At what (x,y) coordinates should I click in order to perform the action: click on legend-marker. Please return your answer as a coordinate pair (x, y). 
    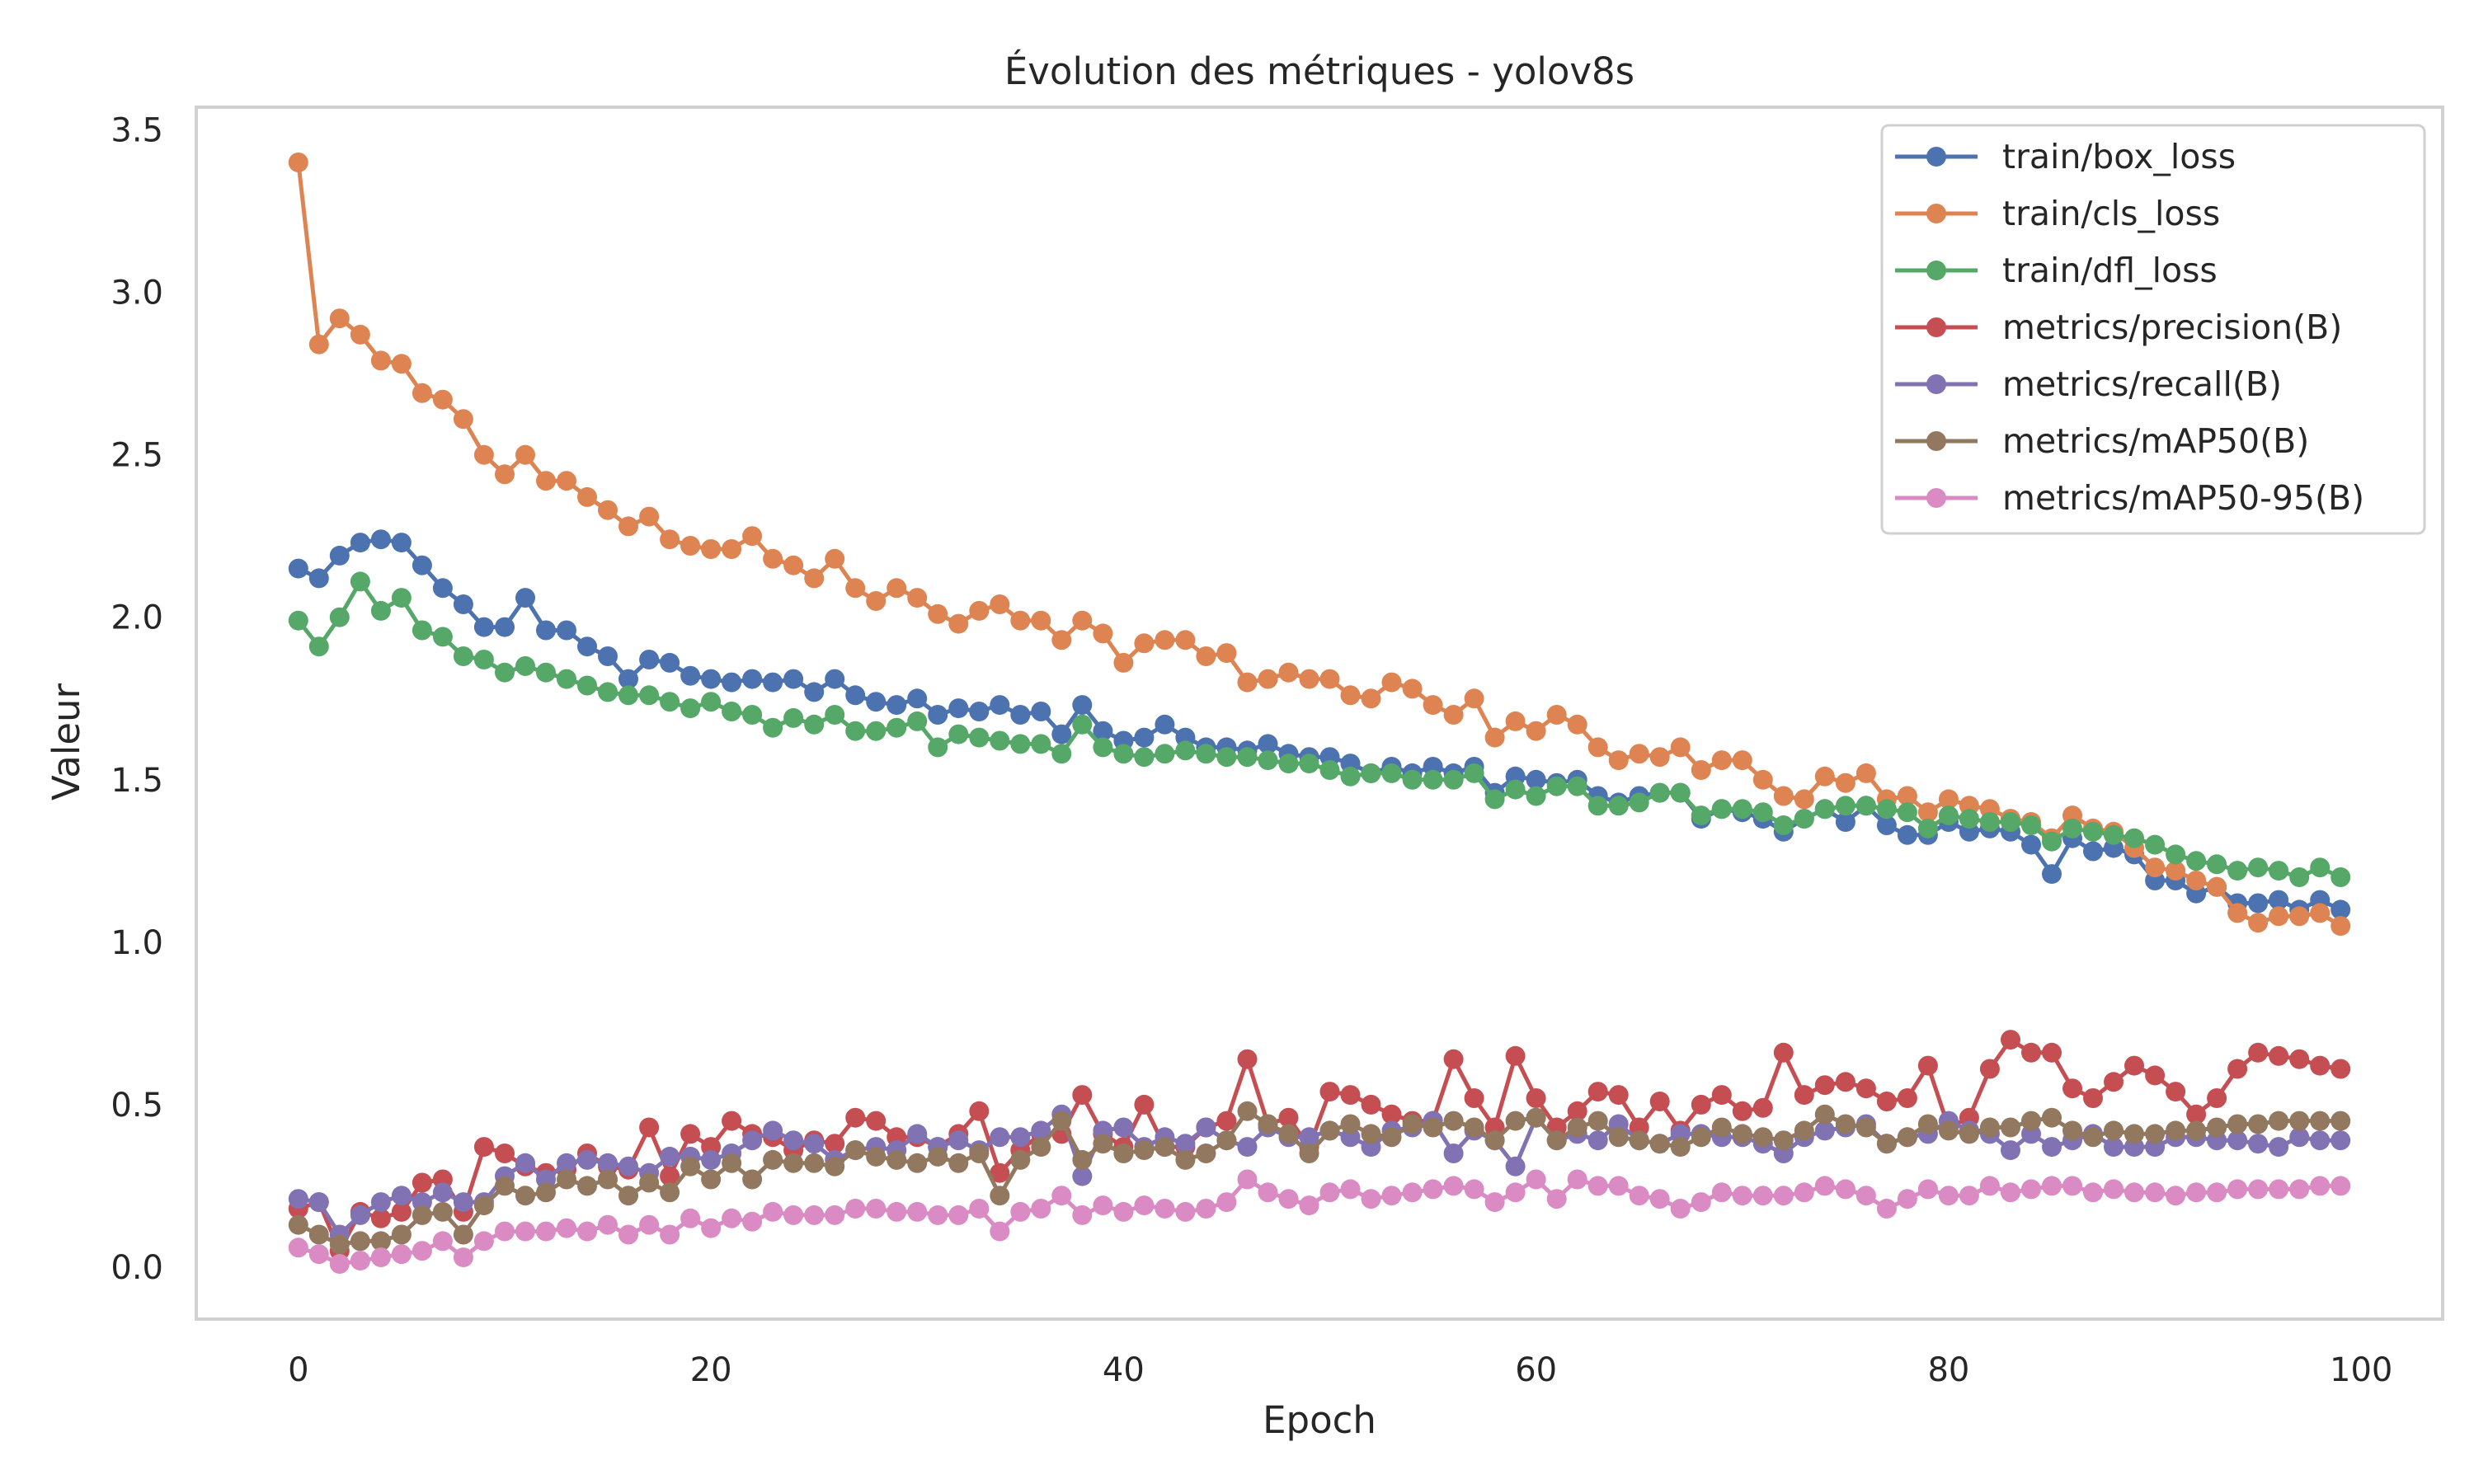
    Looking at the image, I should click on (1936, 327).